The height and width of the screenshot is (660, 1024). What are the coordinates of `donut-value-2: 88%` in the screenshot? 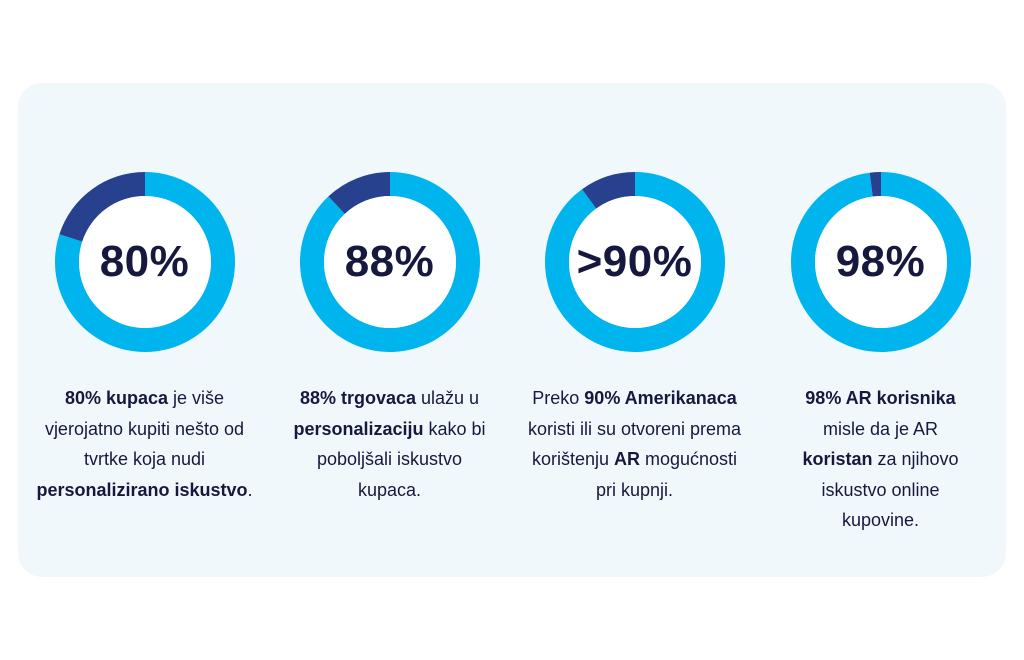 It's located at (389, 261).